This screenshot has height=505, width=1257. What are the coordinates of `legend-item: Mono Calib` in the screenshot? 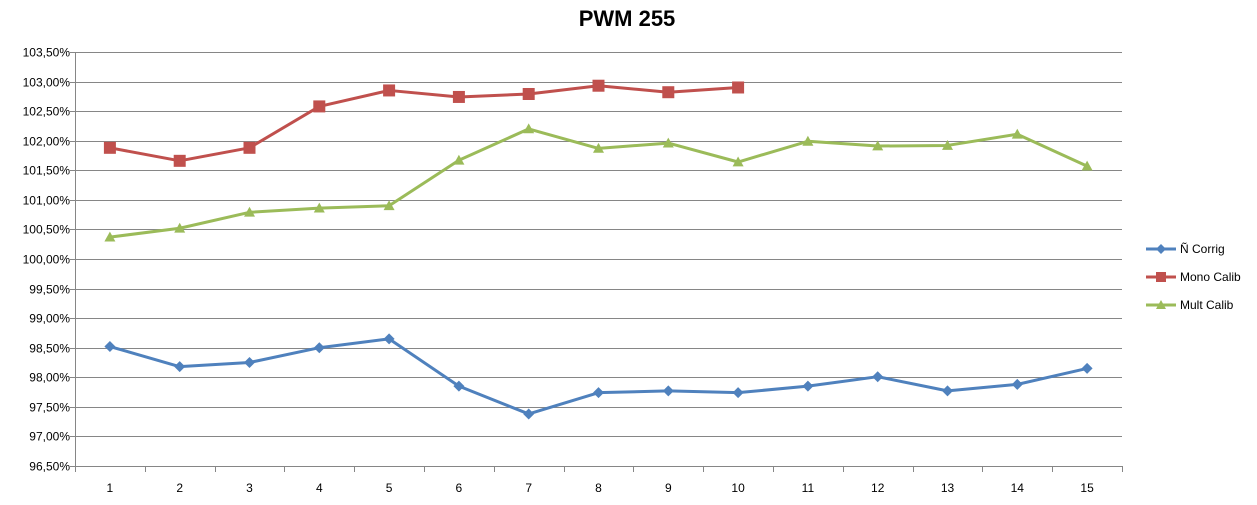 It's located at (1193, 277).